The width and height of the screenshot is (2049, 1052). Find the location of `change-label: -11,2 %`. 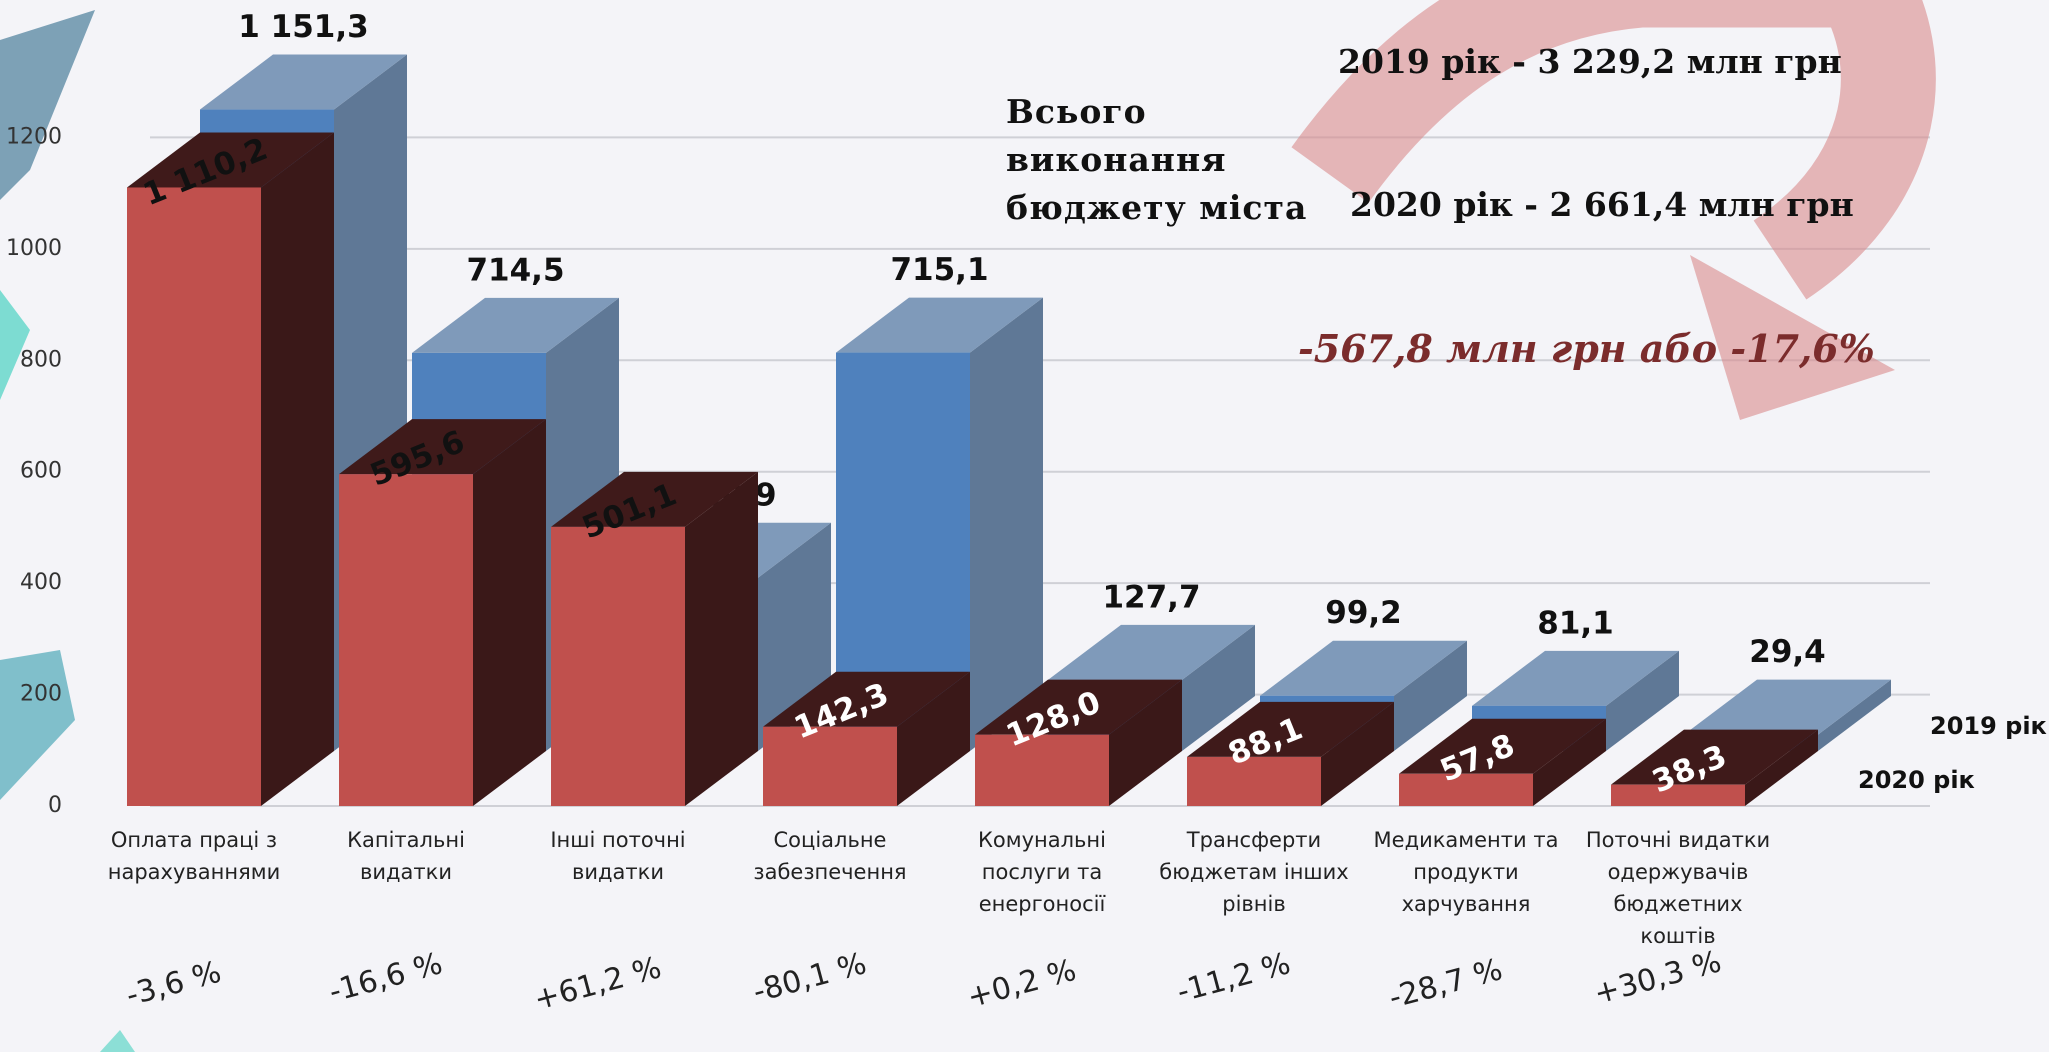

change-label: -11,2 % is located at coordinates (1233, 978).